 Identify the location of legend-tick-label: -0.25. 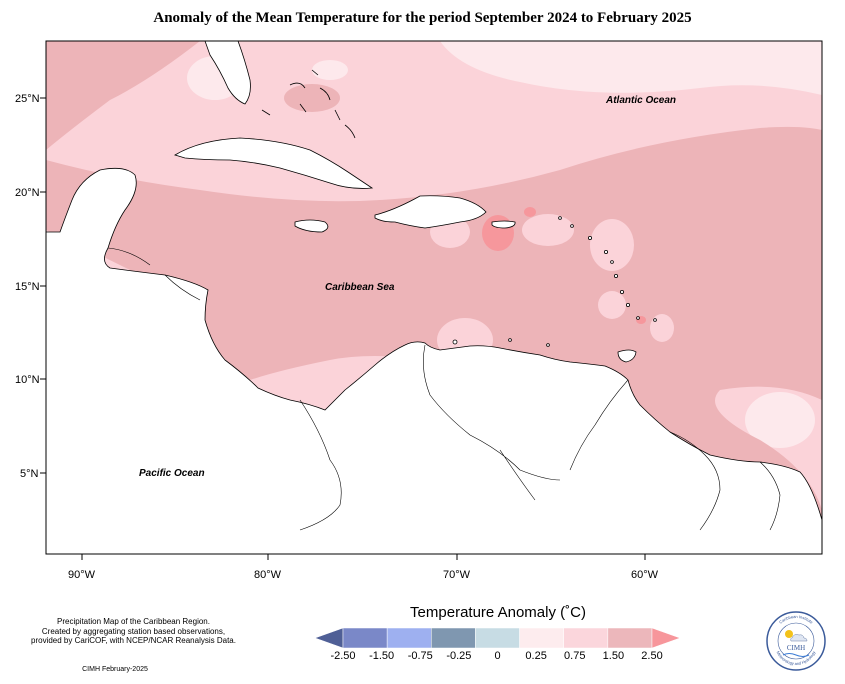
(458, 656).